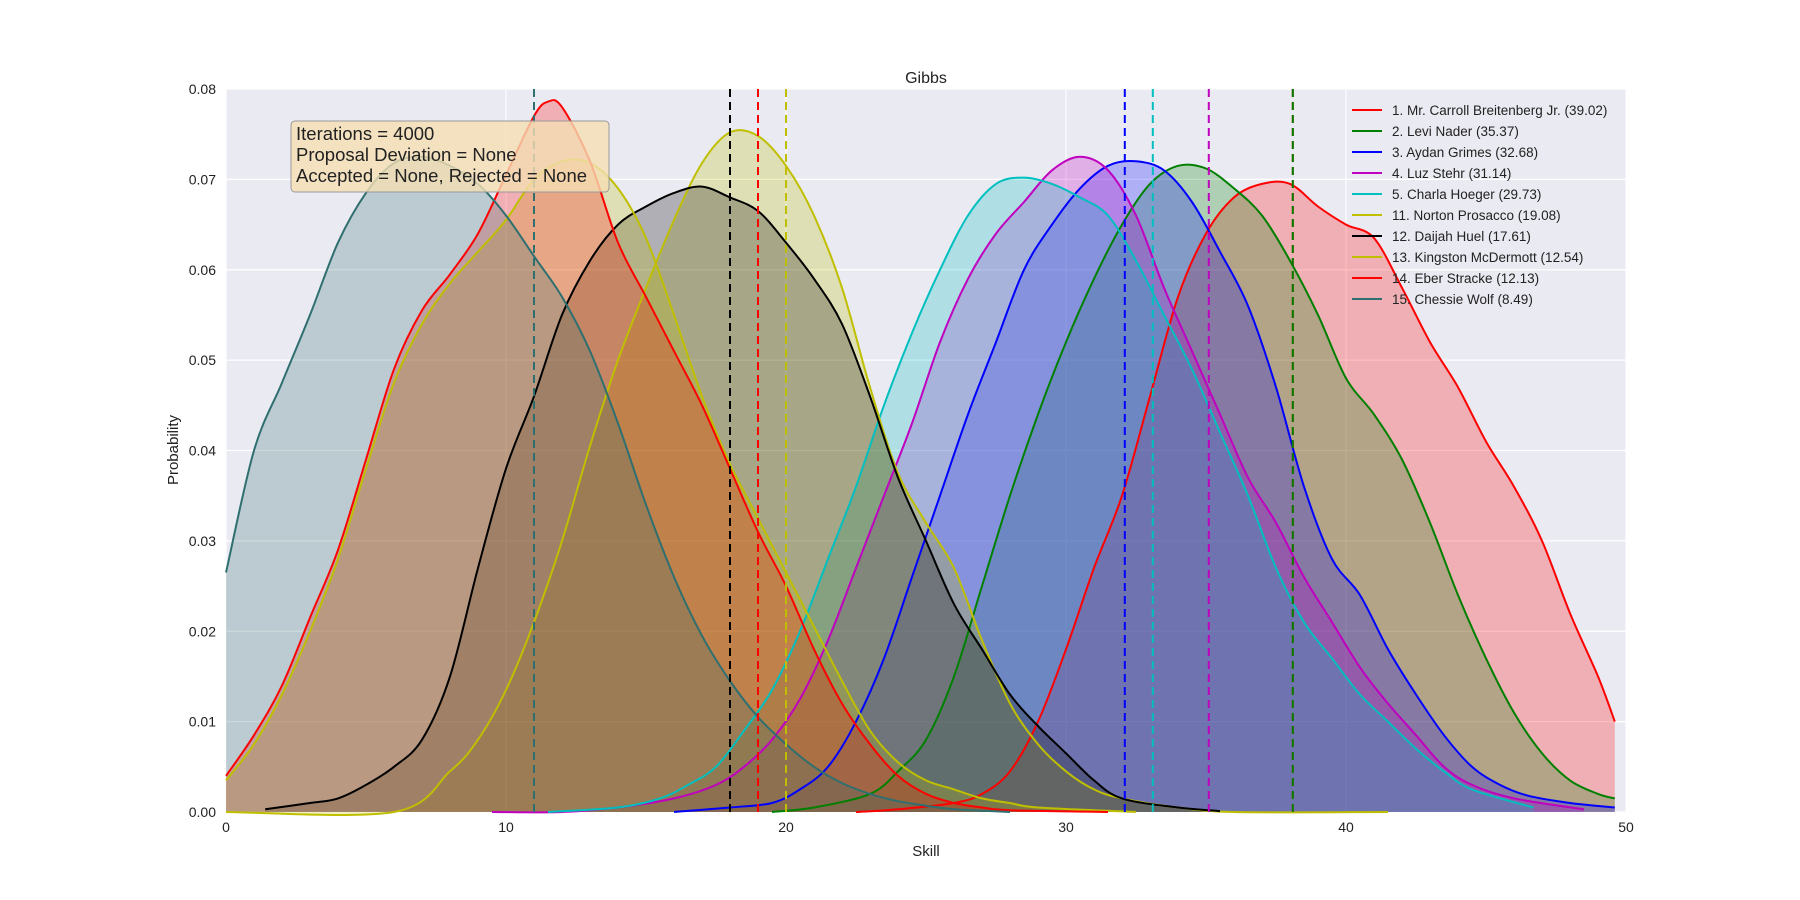  What do you see at coordinates (506, 827) in the screenshot?
I see `x-tick-label: 10` at bounding box center [506, 827].